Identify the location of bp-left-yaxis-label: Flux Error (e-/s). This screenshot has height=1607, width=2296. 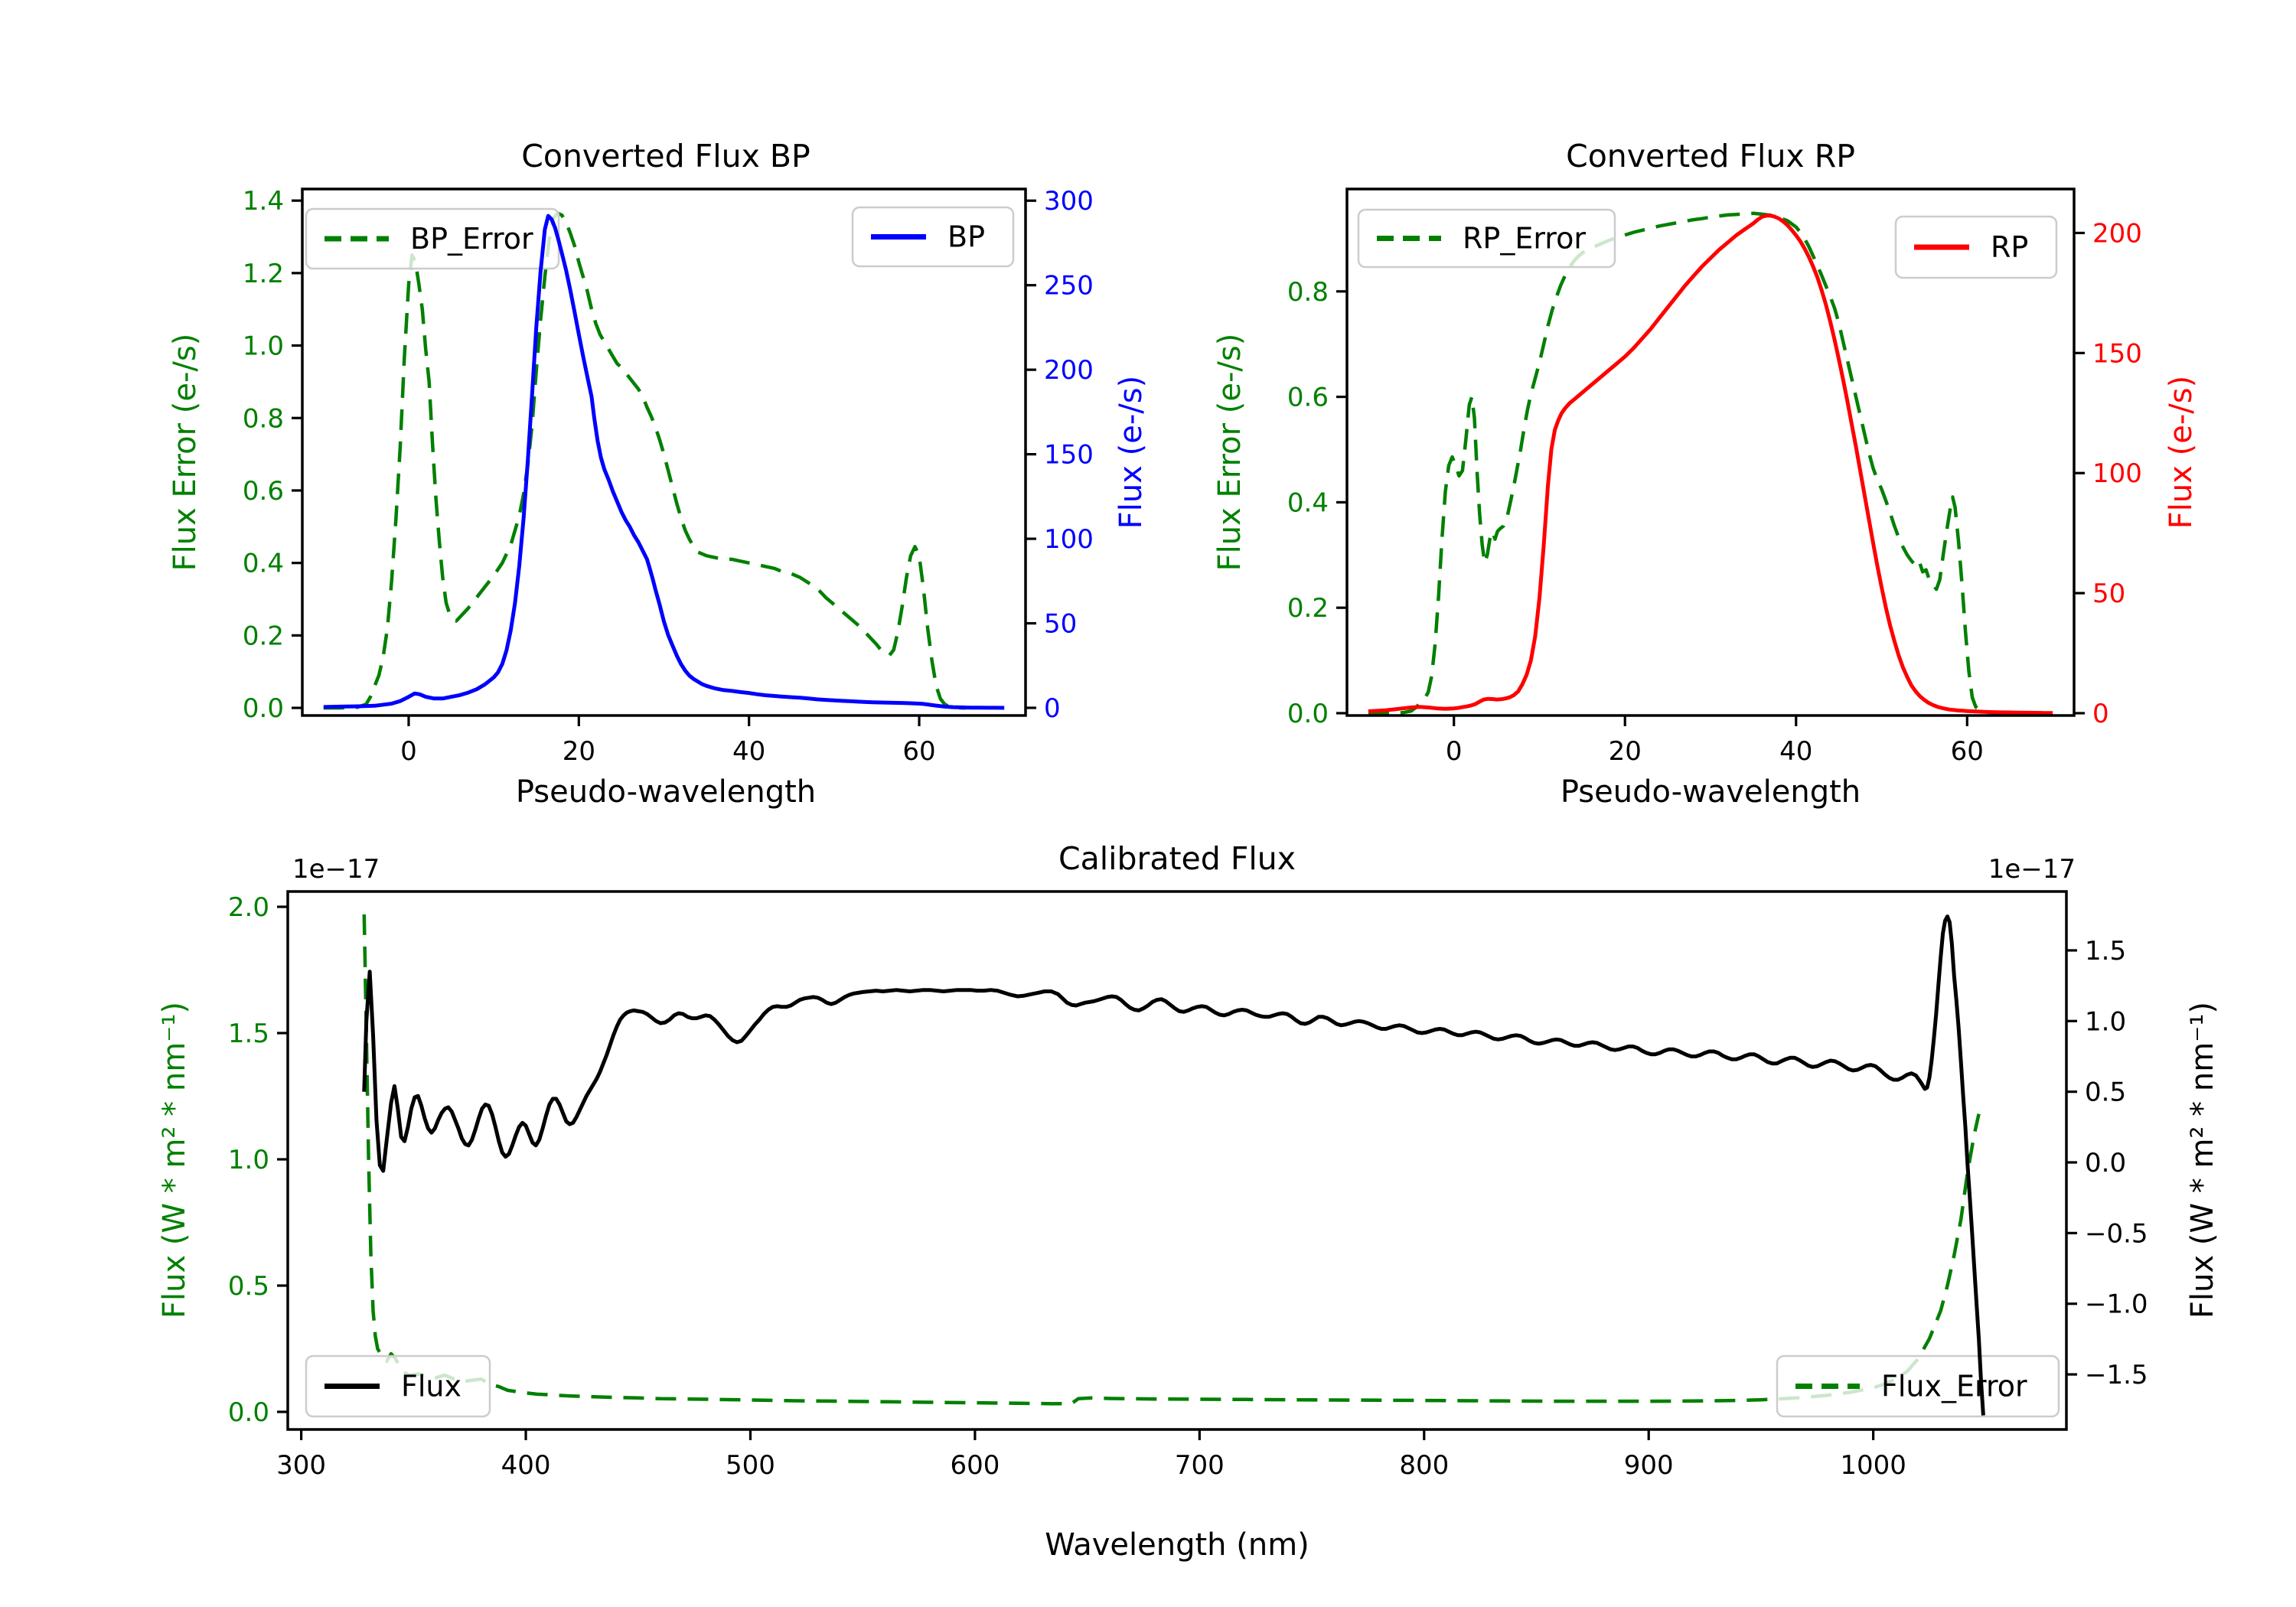
(185, 452).